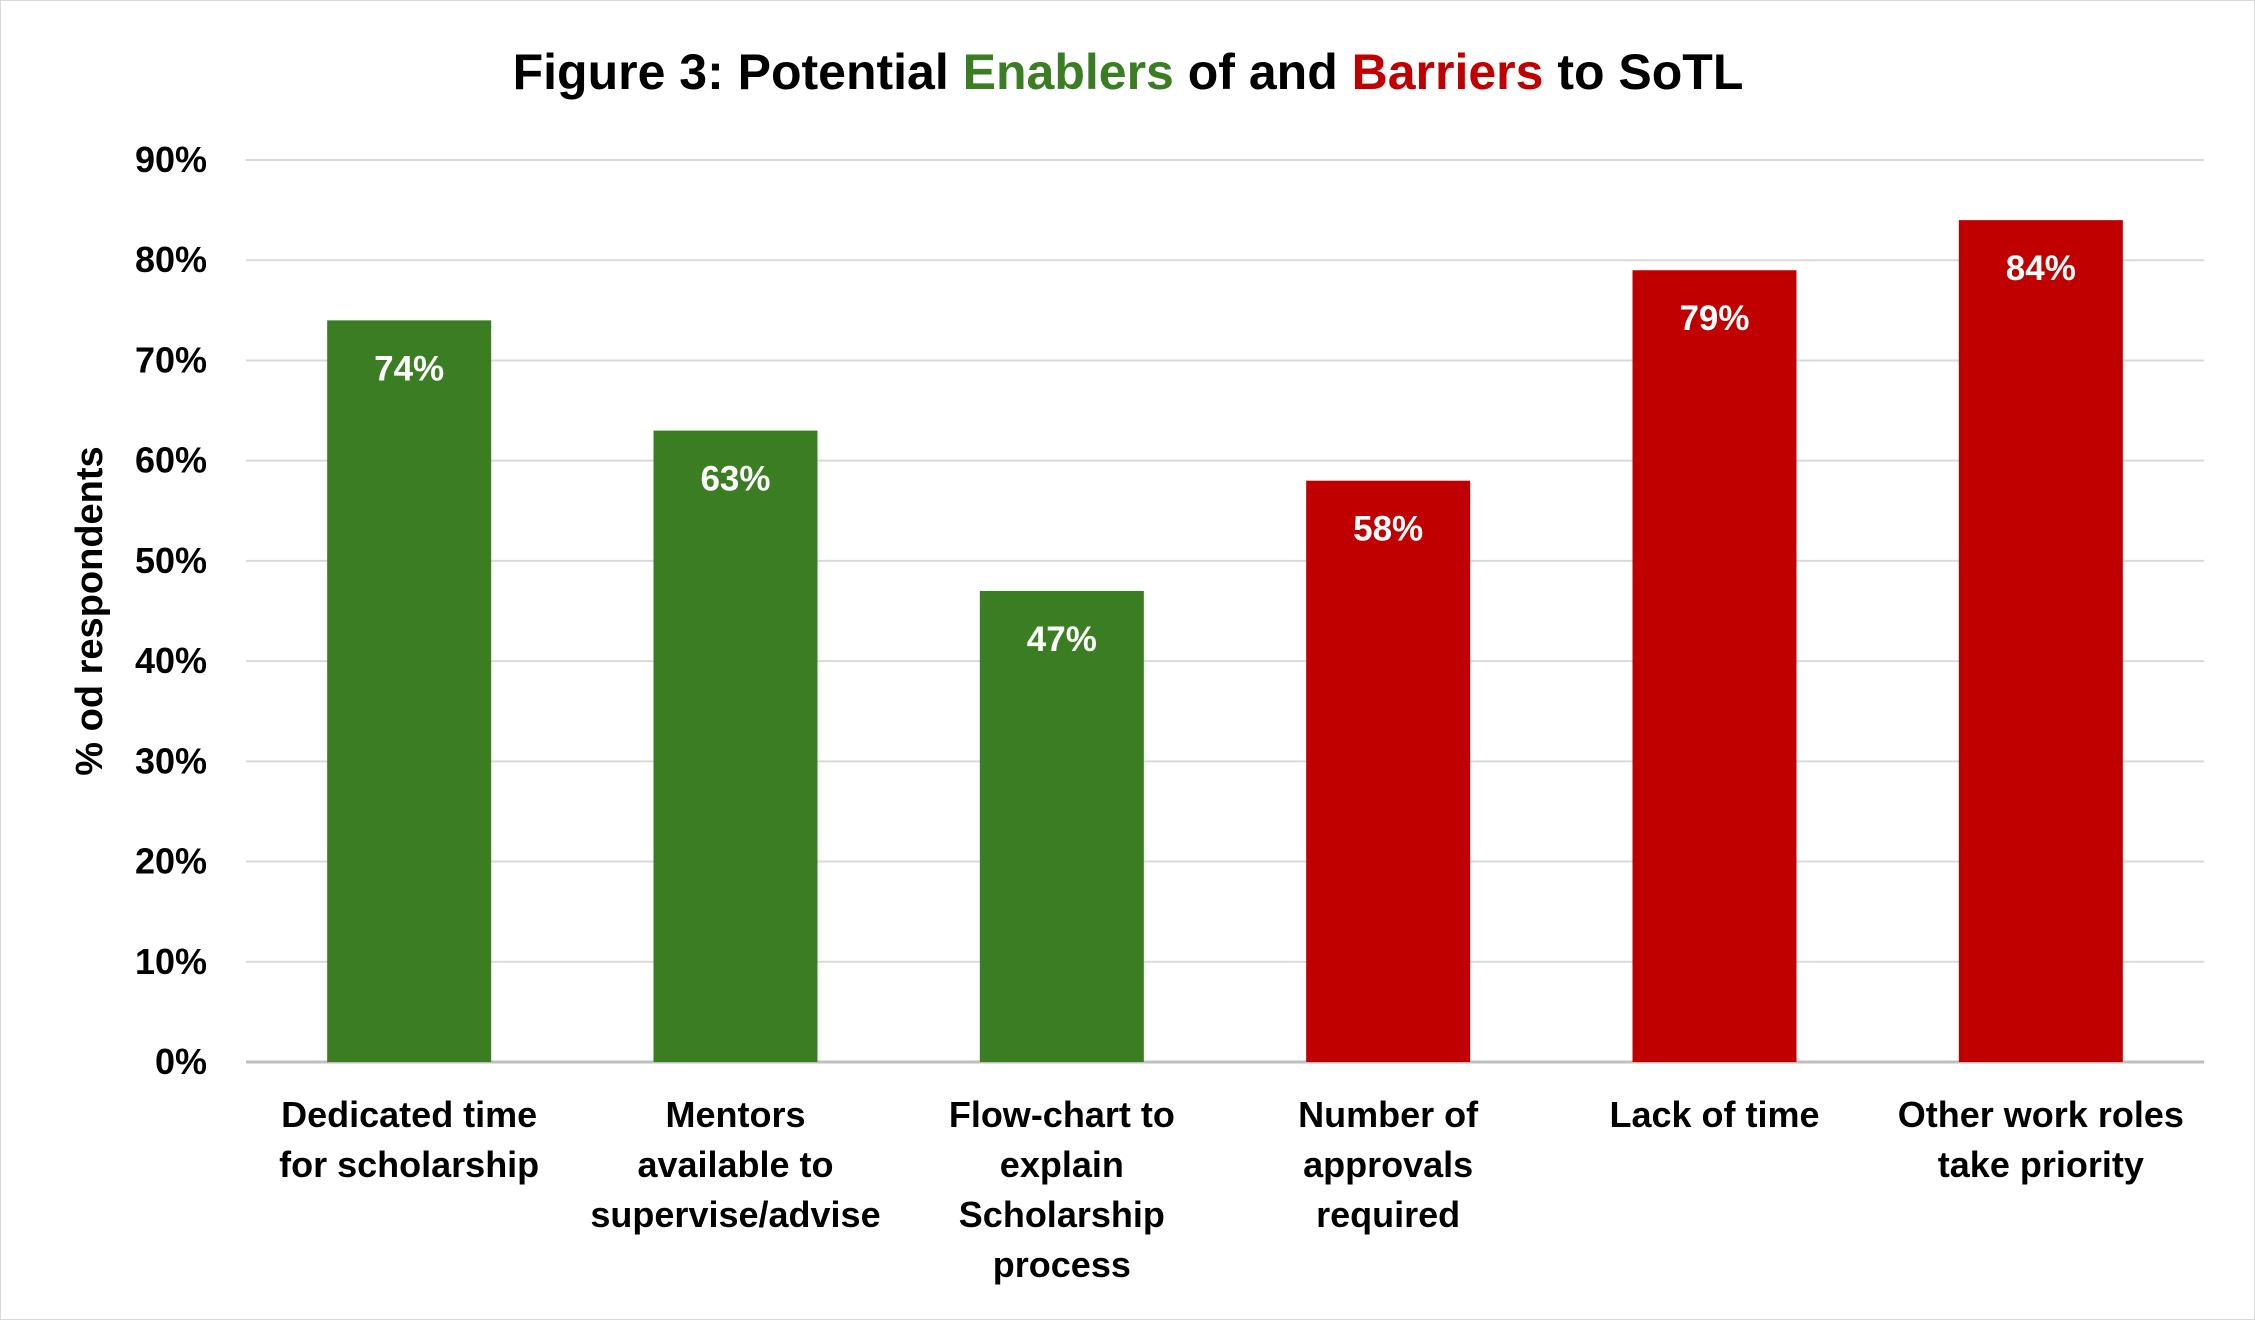  Describe the element at coordinates (1062, 1264) in the screenshot. I see `x-category-label: process` at that location.